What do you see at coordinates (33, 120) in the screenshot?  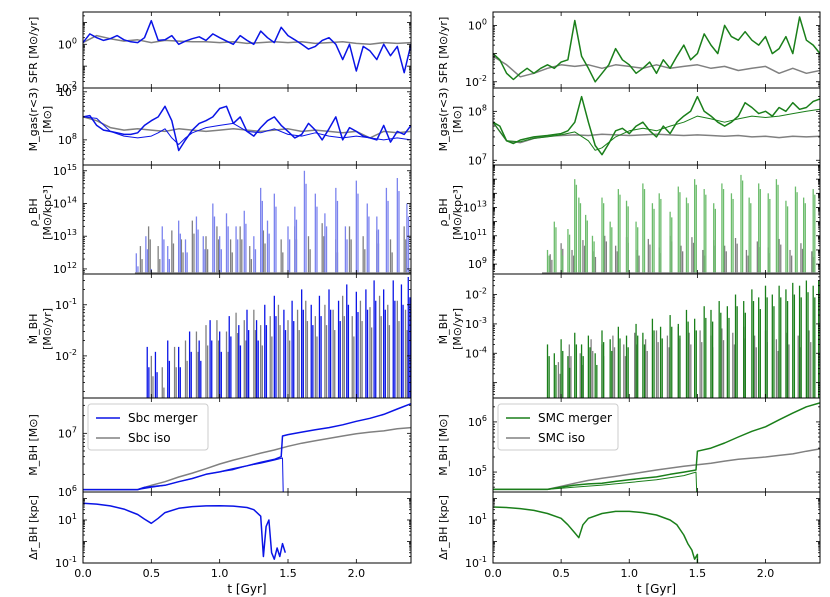 I see `ylabel-mgas: M_gas(r<3)` at bounding box center [33, 120].